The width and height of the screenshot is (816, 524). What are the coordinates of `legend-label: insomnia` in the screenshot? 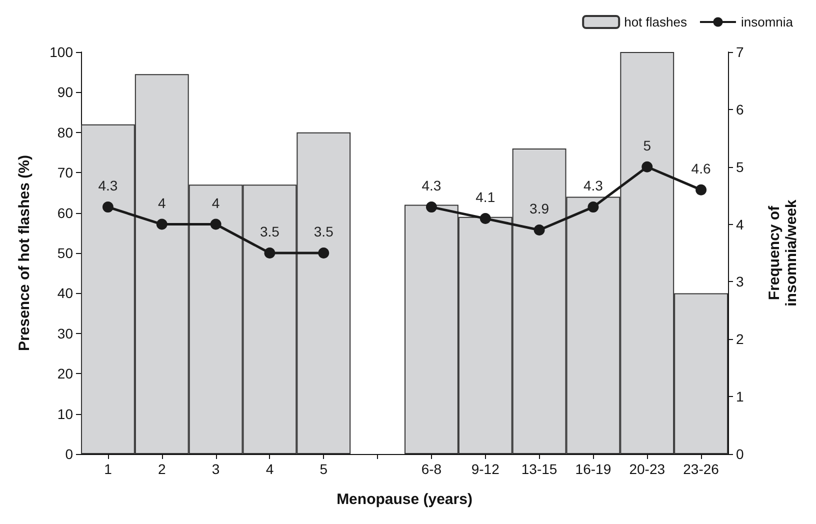 It's located at (767, 22).